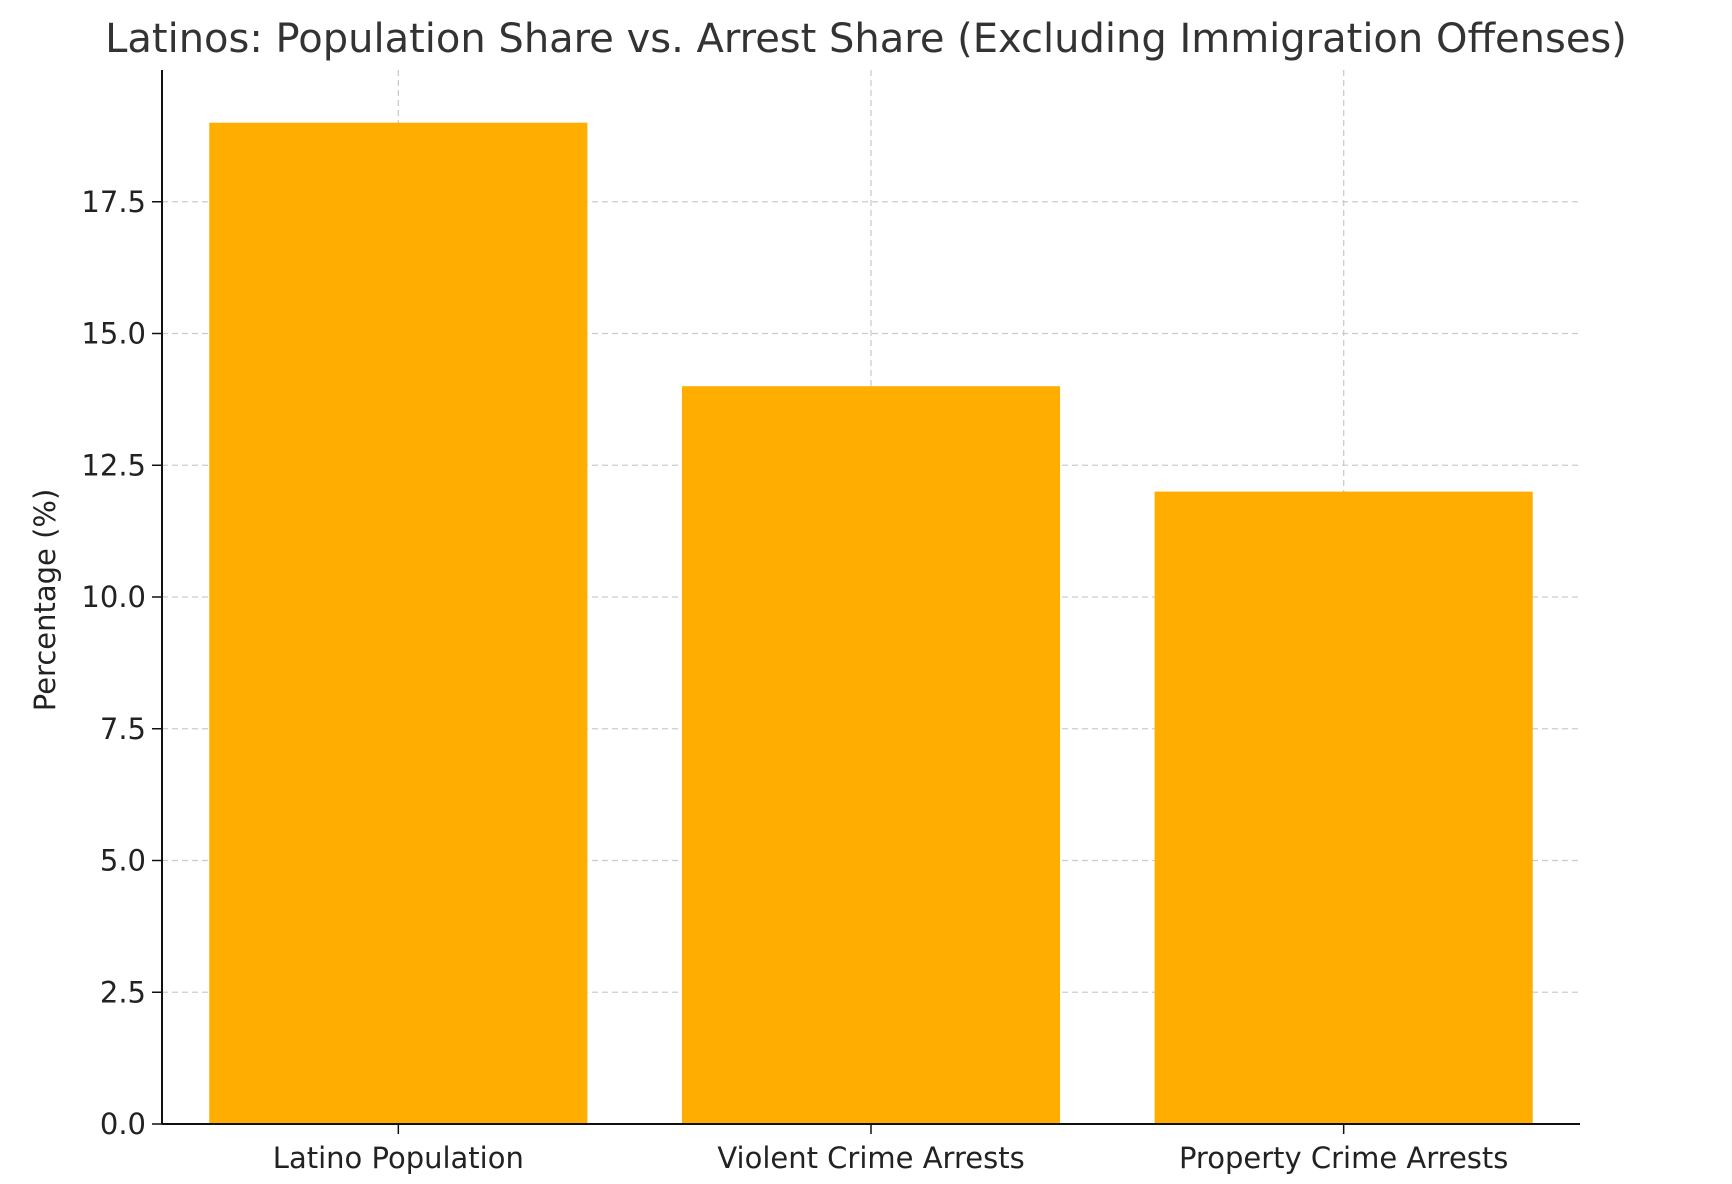 This screenshot has width=1732, height=1184. I want to click on y-tick-label: 7.5, so click(123, 729).